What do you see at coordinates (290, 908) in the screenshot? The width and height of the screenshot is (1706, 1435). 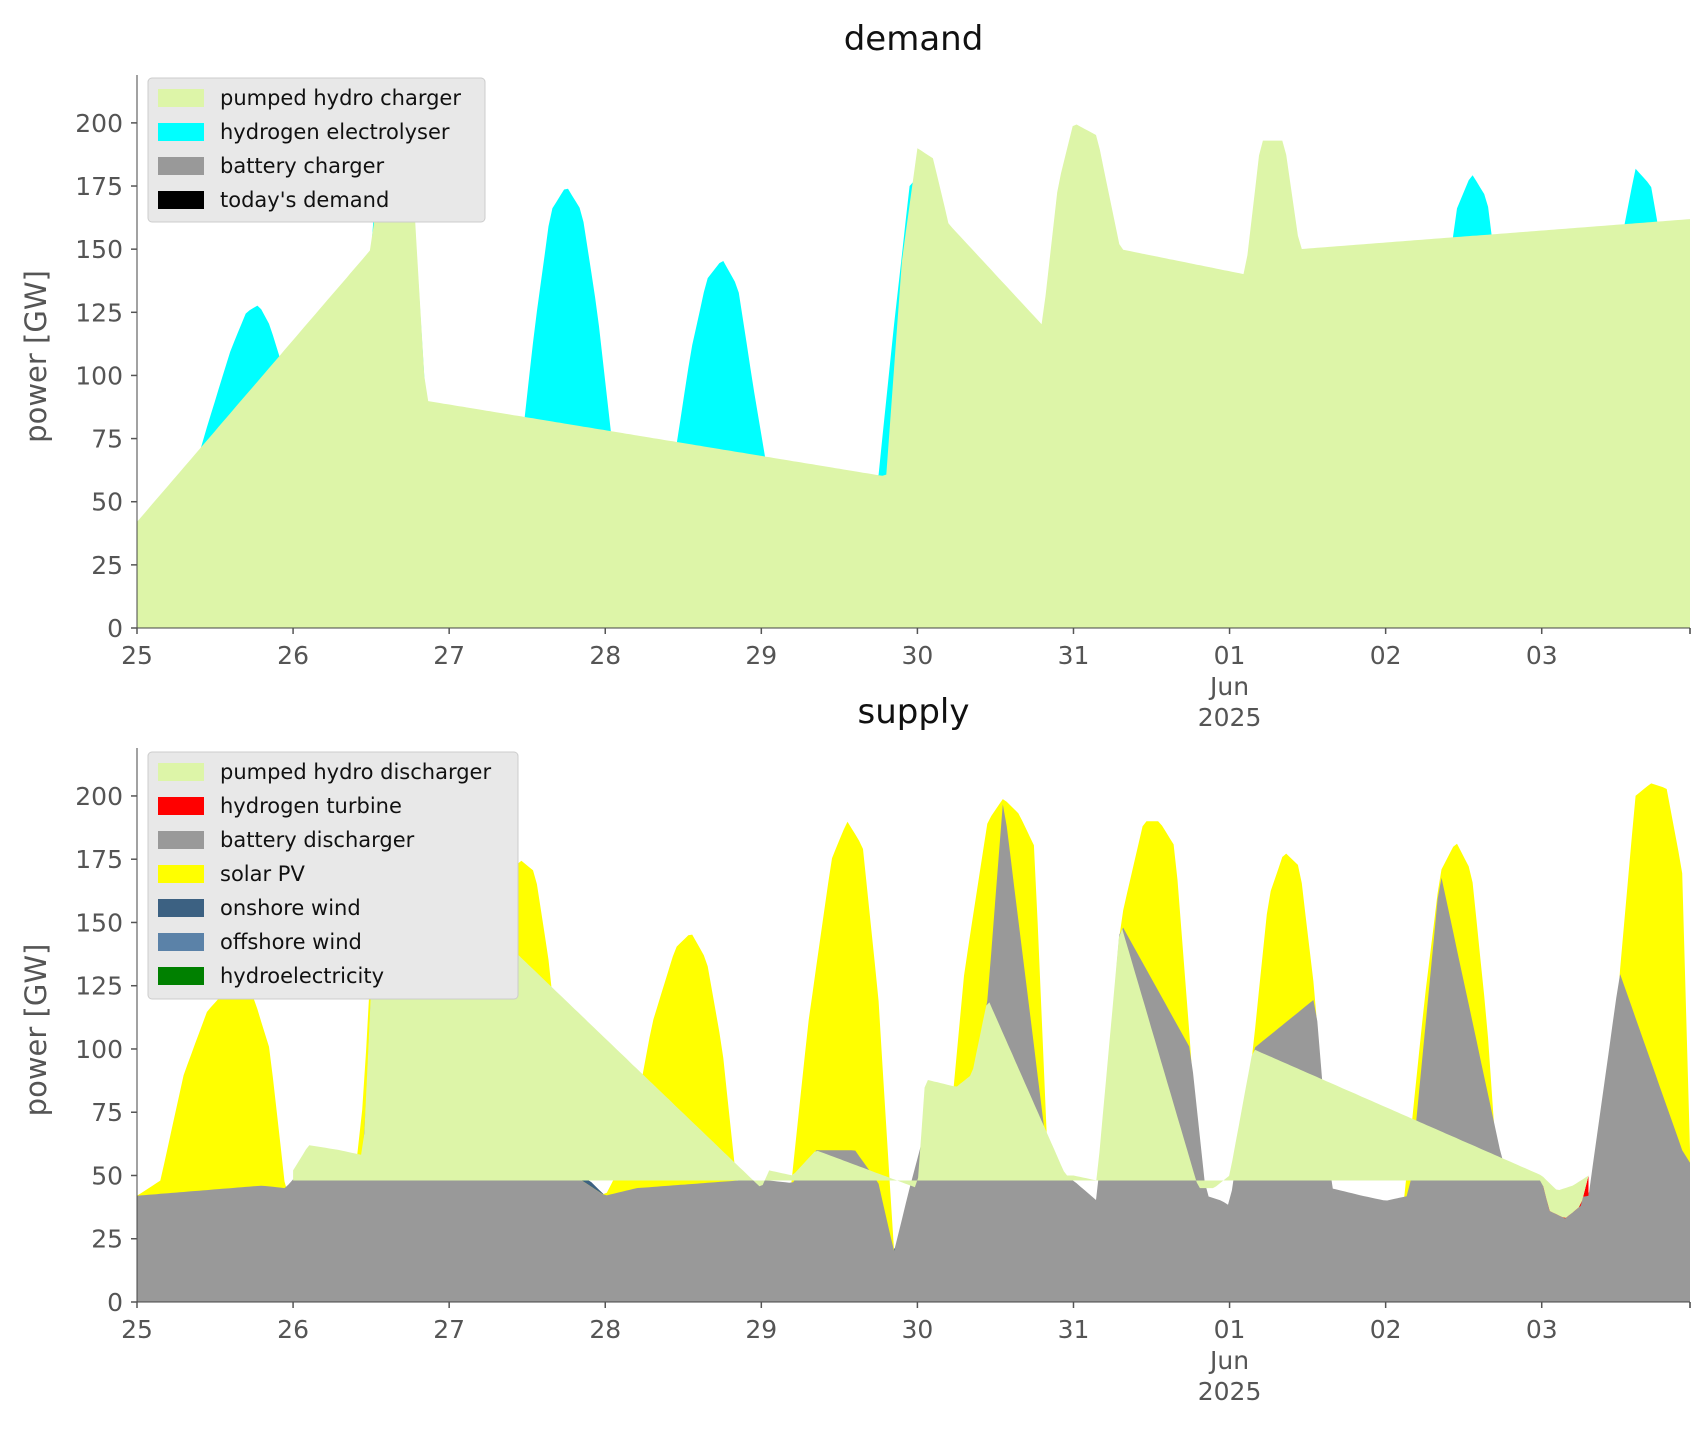 I see `legend-label: onshore wind` at bounding box center [290, 908].